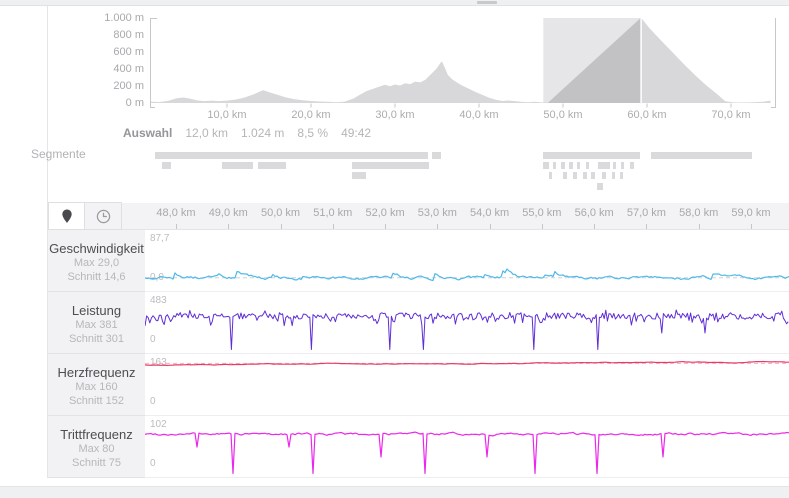  I want to click on elevation-x-tick-label: 70,0 km, so click(731, 115).